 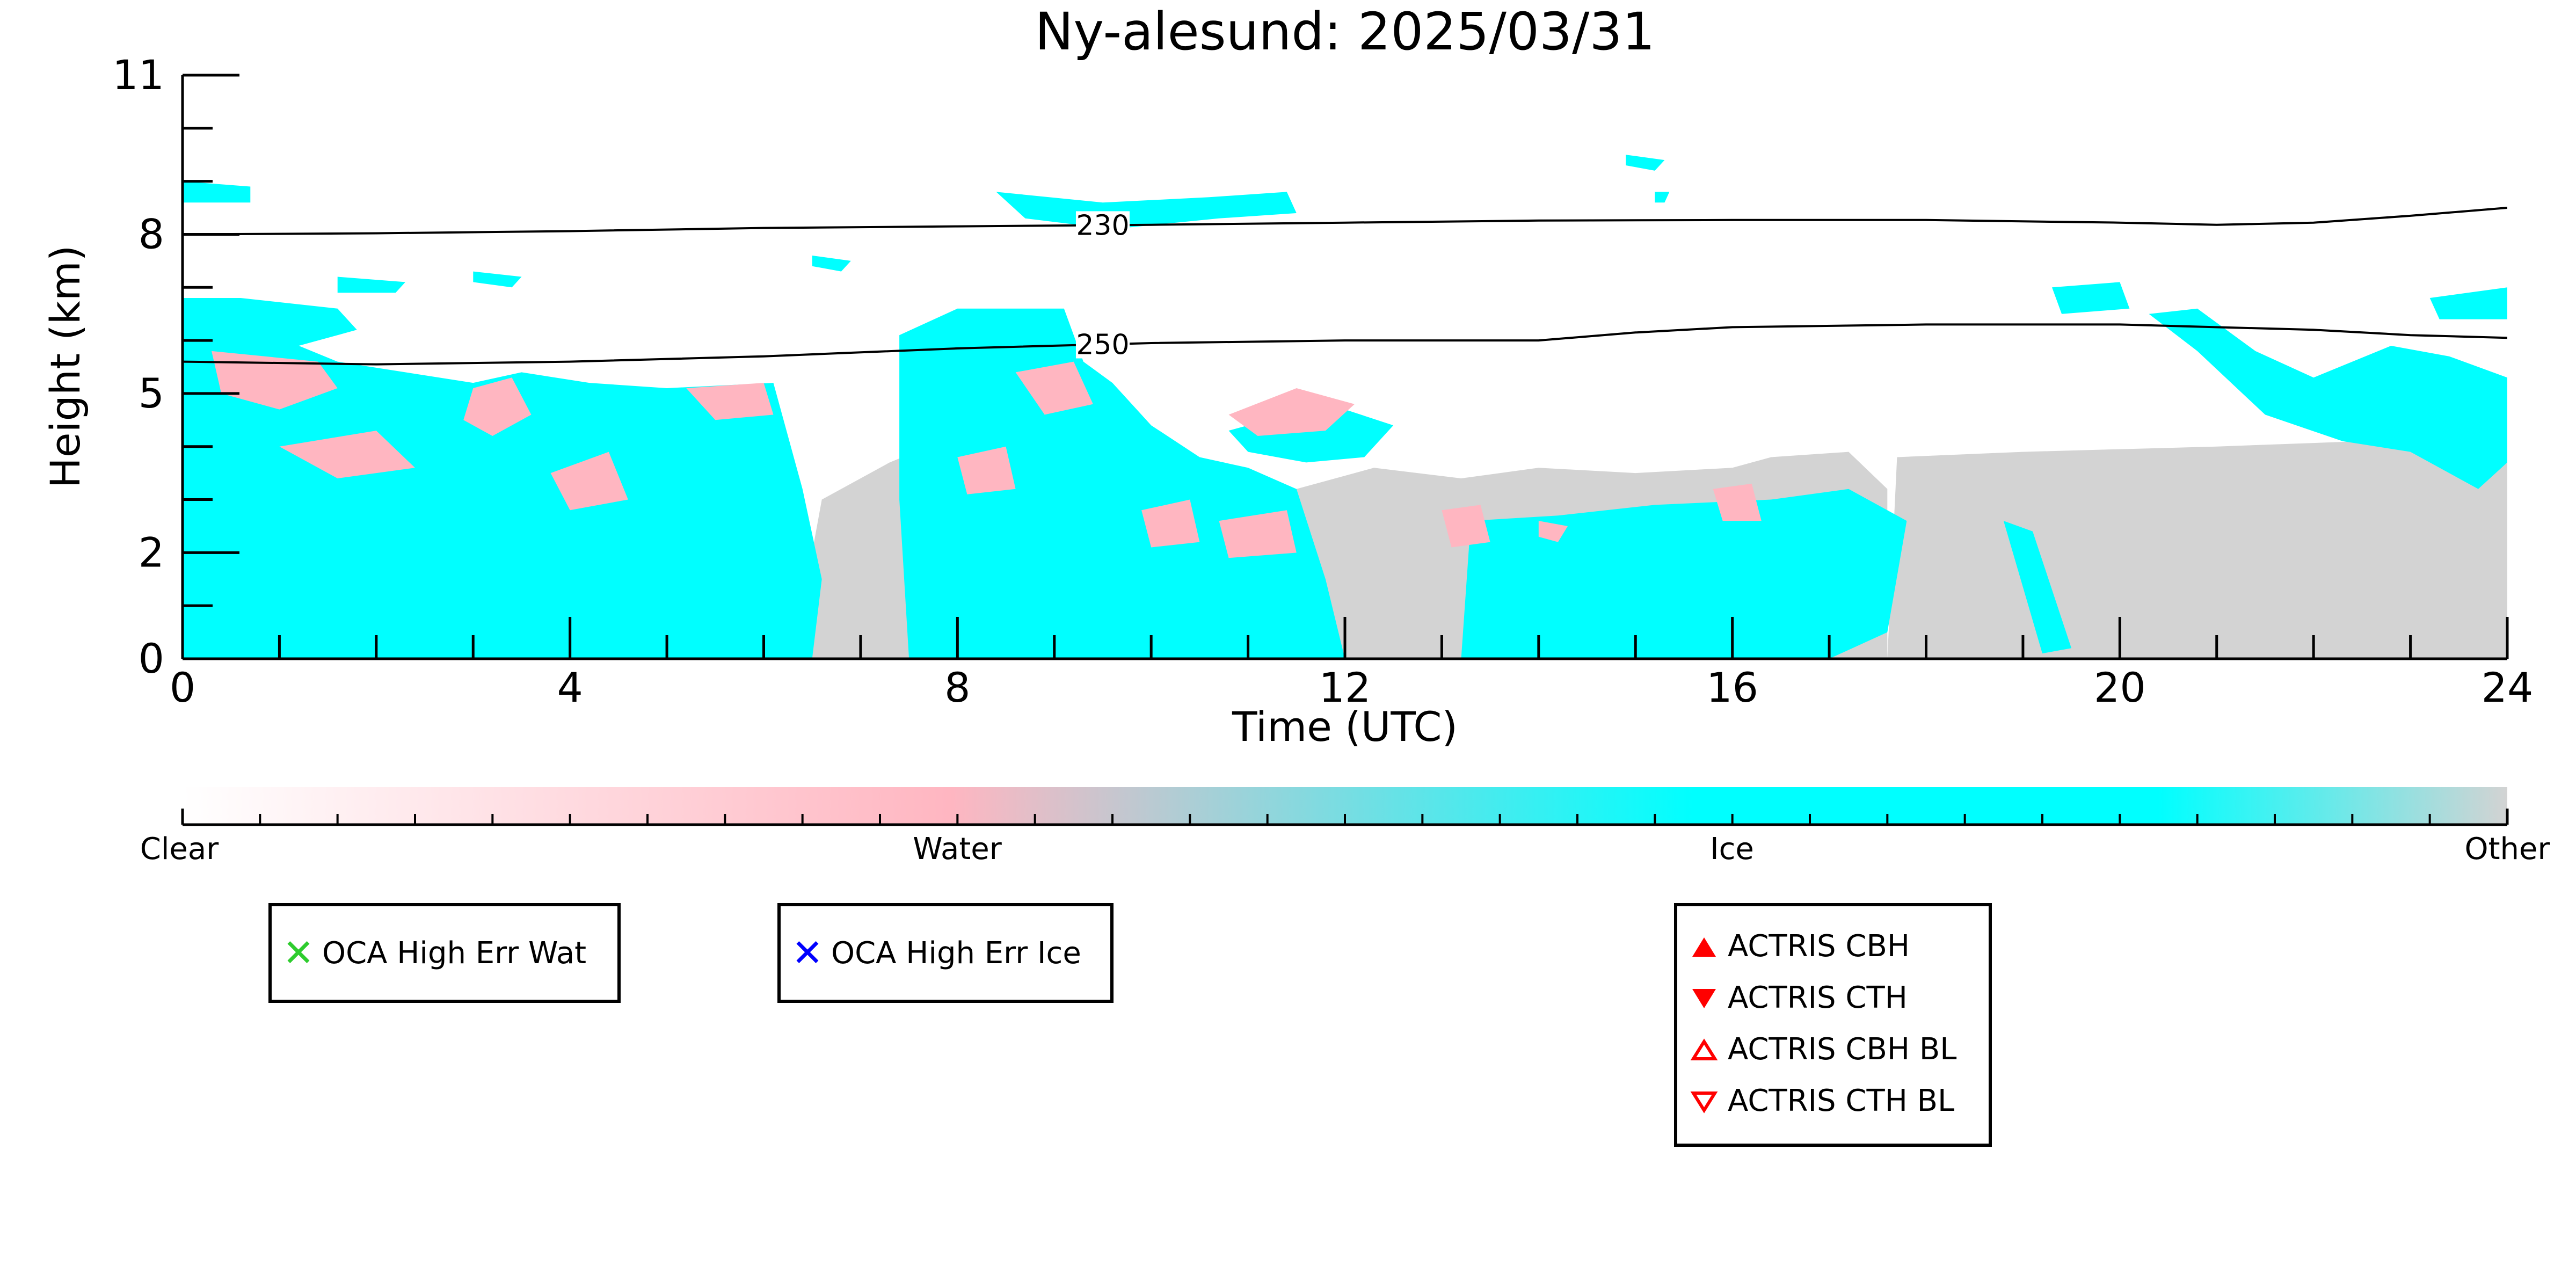 What do you see at coordinates (151, 658) in the screenshot?
I see `y-tick-label: 0` at bounding box center [151, 658].